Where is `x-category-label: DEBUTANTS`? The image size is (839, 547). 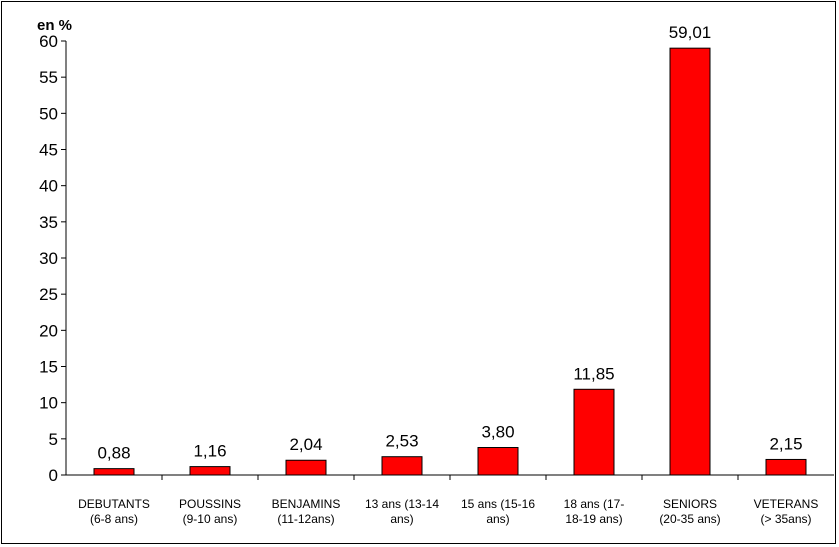
x-category-label: DEBUTANTS is located at coordinates (114, 504).